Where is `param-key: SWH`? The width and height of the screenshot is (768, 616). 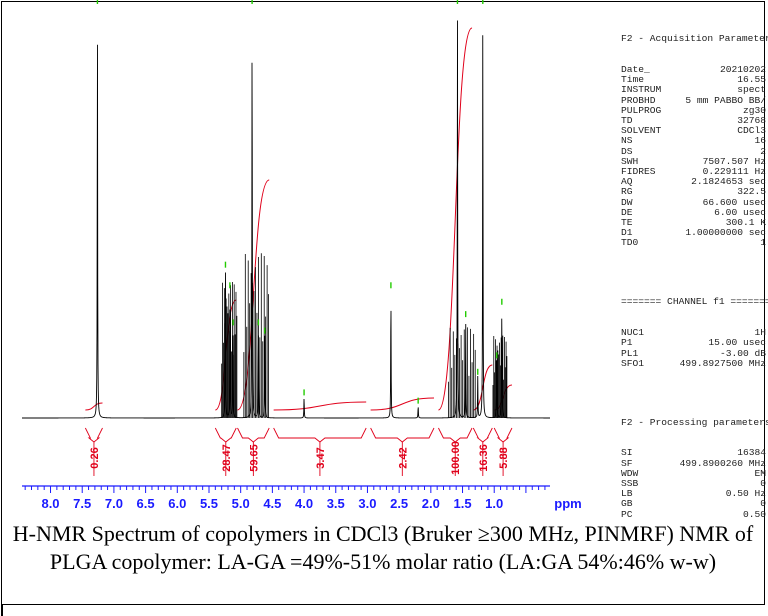 param-key: SWH is located at coordinates (630, 161).